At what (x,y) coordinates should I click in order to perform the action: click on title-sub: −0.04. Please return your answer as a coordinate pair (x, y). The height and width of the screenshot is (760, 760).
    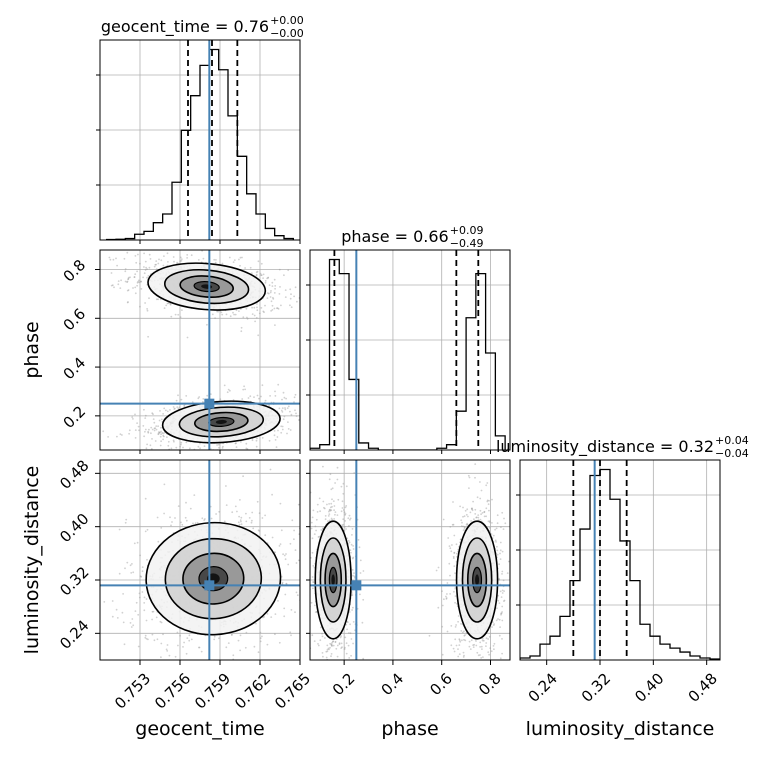
    Looking at the image, I should click on (732, 453).